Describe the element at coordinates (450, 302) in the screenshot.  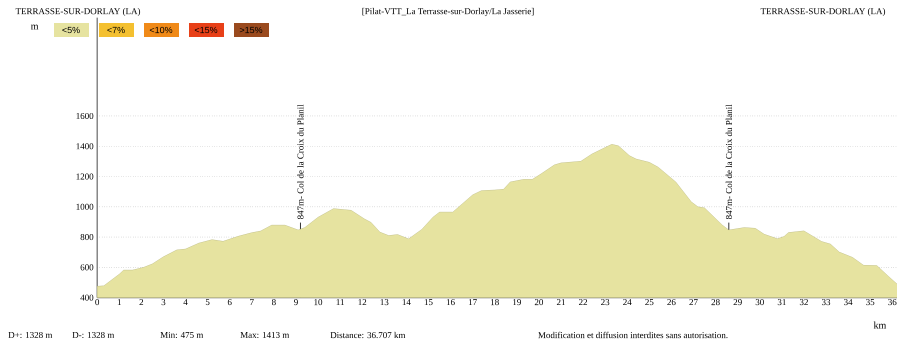
I see `x-tick-label: 16` at that location.